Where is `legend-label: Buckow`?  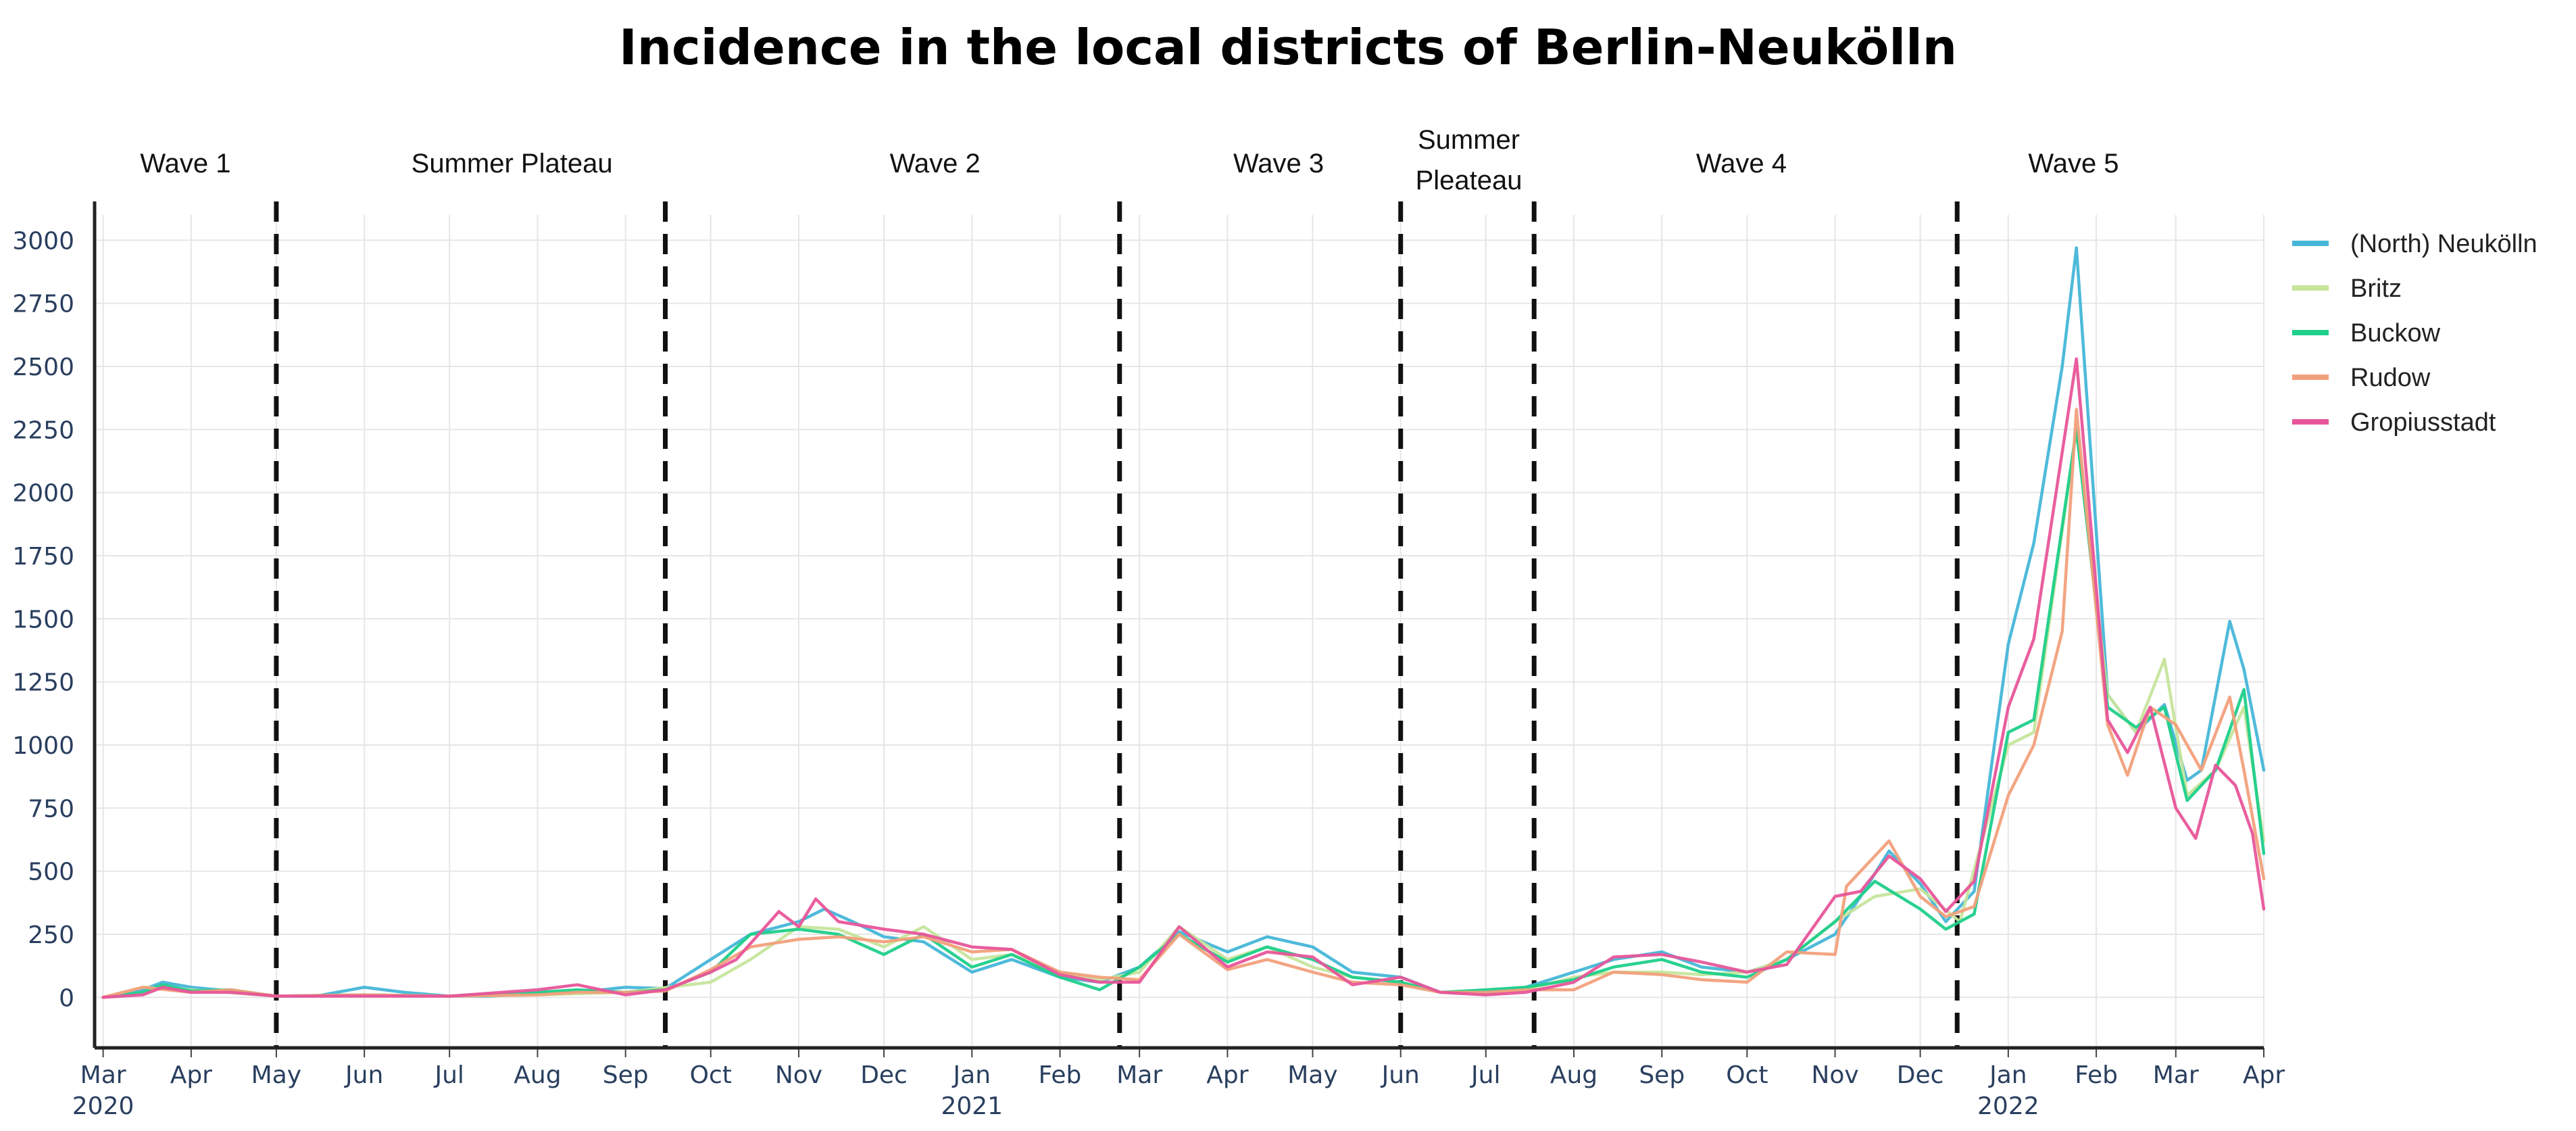 legend-label: Buckow is located at coordinates (2395, 333).